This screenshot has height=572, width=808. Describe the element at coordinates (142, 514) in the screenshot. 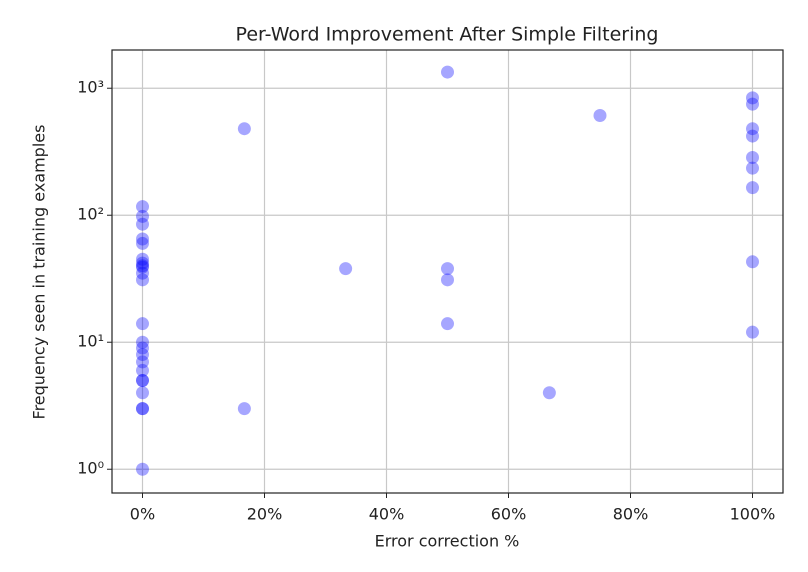

I see `x-tick-label: 0%` at that location.